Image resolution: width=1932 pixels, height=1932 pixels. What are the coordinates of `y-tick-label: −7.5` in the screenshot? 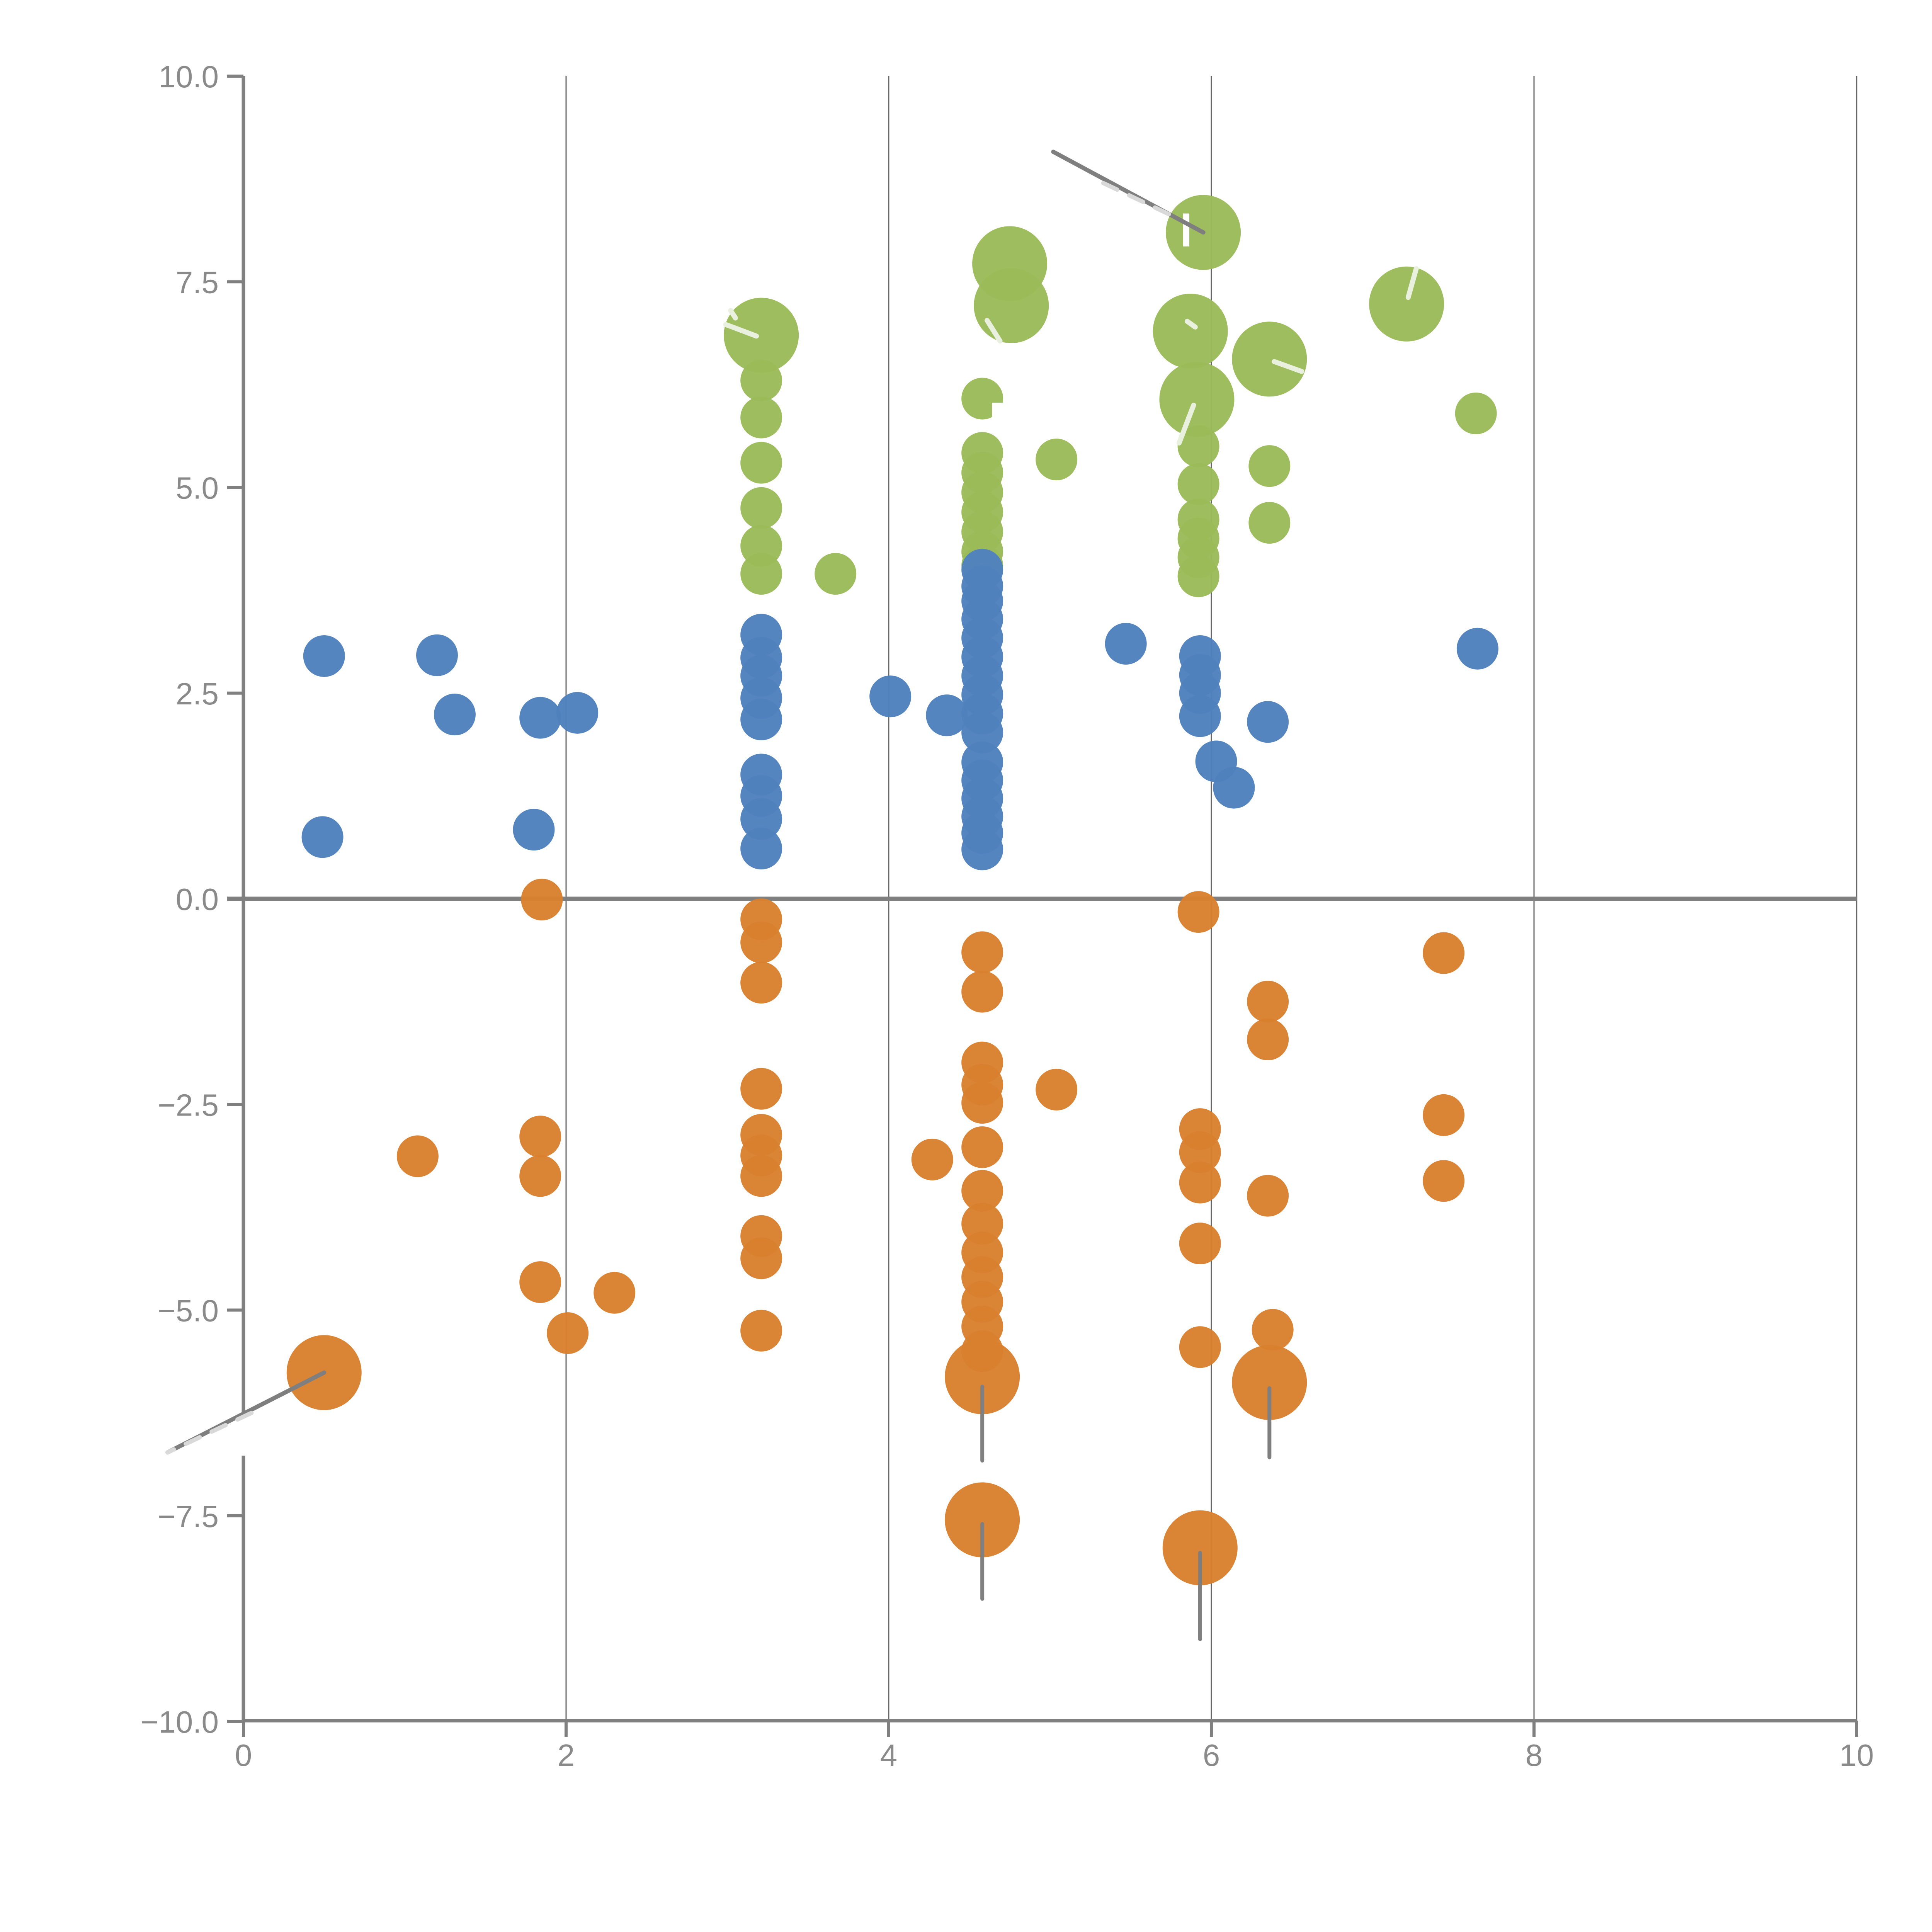 It's located at (189, 1517).